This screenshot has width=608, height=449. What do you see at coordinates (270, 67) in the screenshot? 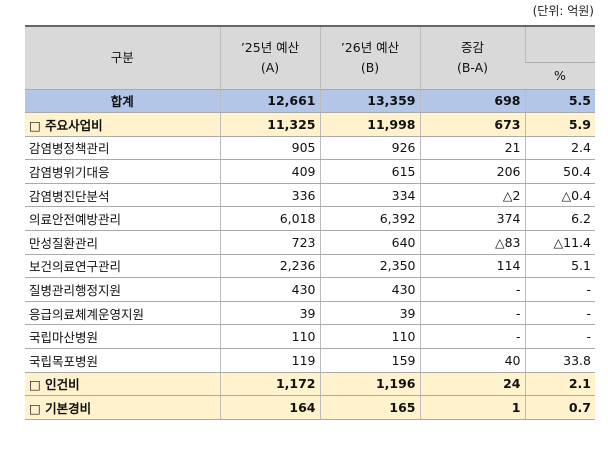
I see `header-line: (A)` at bounding box center [270, 67].